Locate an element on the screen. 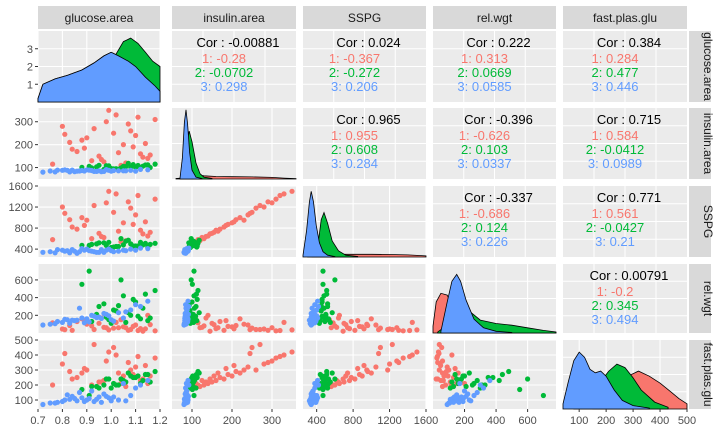  correlation-overall: Cor : -0.396 is located at coordinates (498, 119).